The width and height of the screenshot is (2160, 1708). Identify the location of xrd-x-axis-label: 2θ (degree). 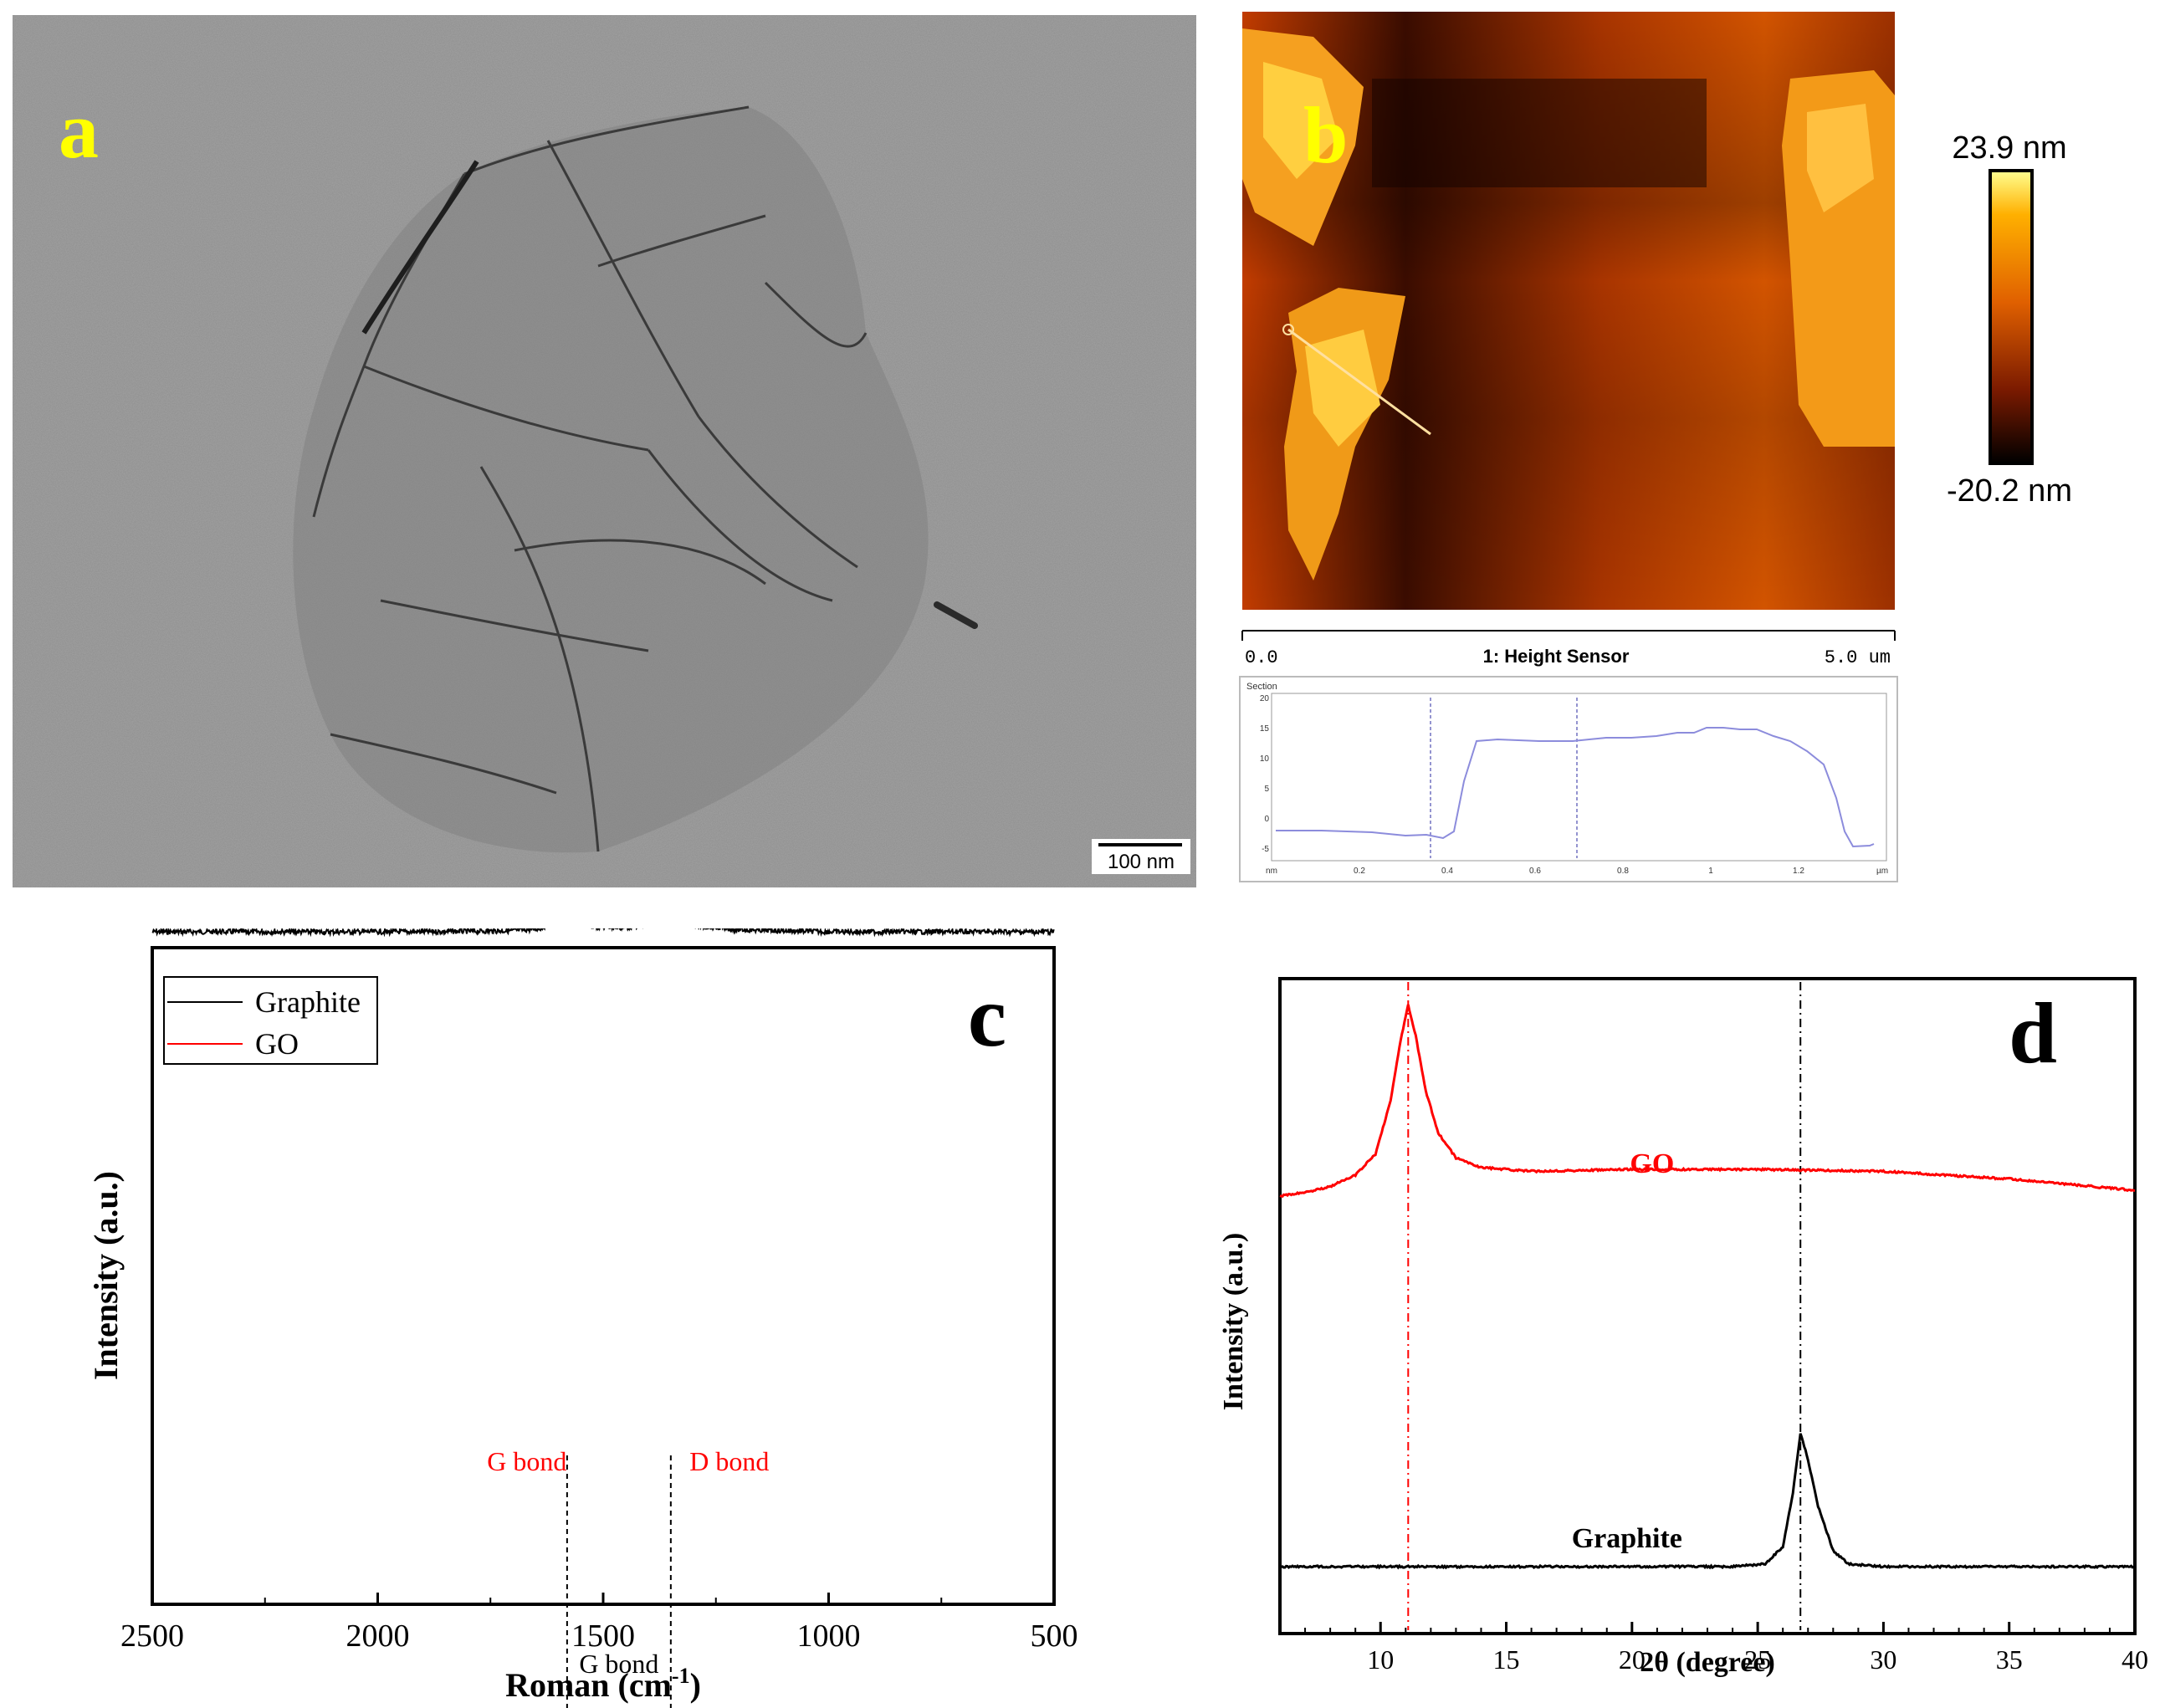
(1707, 1663).